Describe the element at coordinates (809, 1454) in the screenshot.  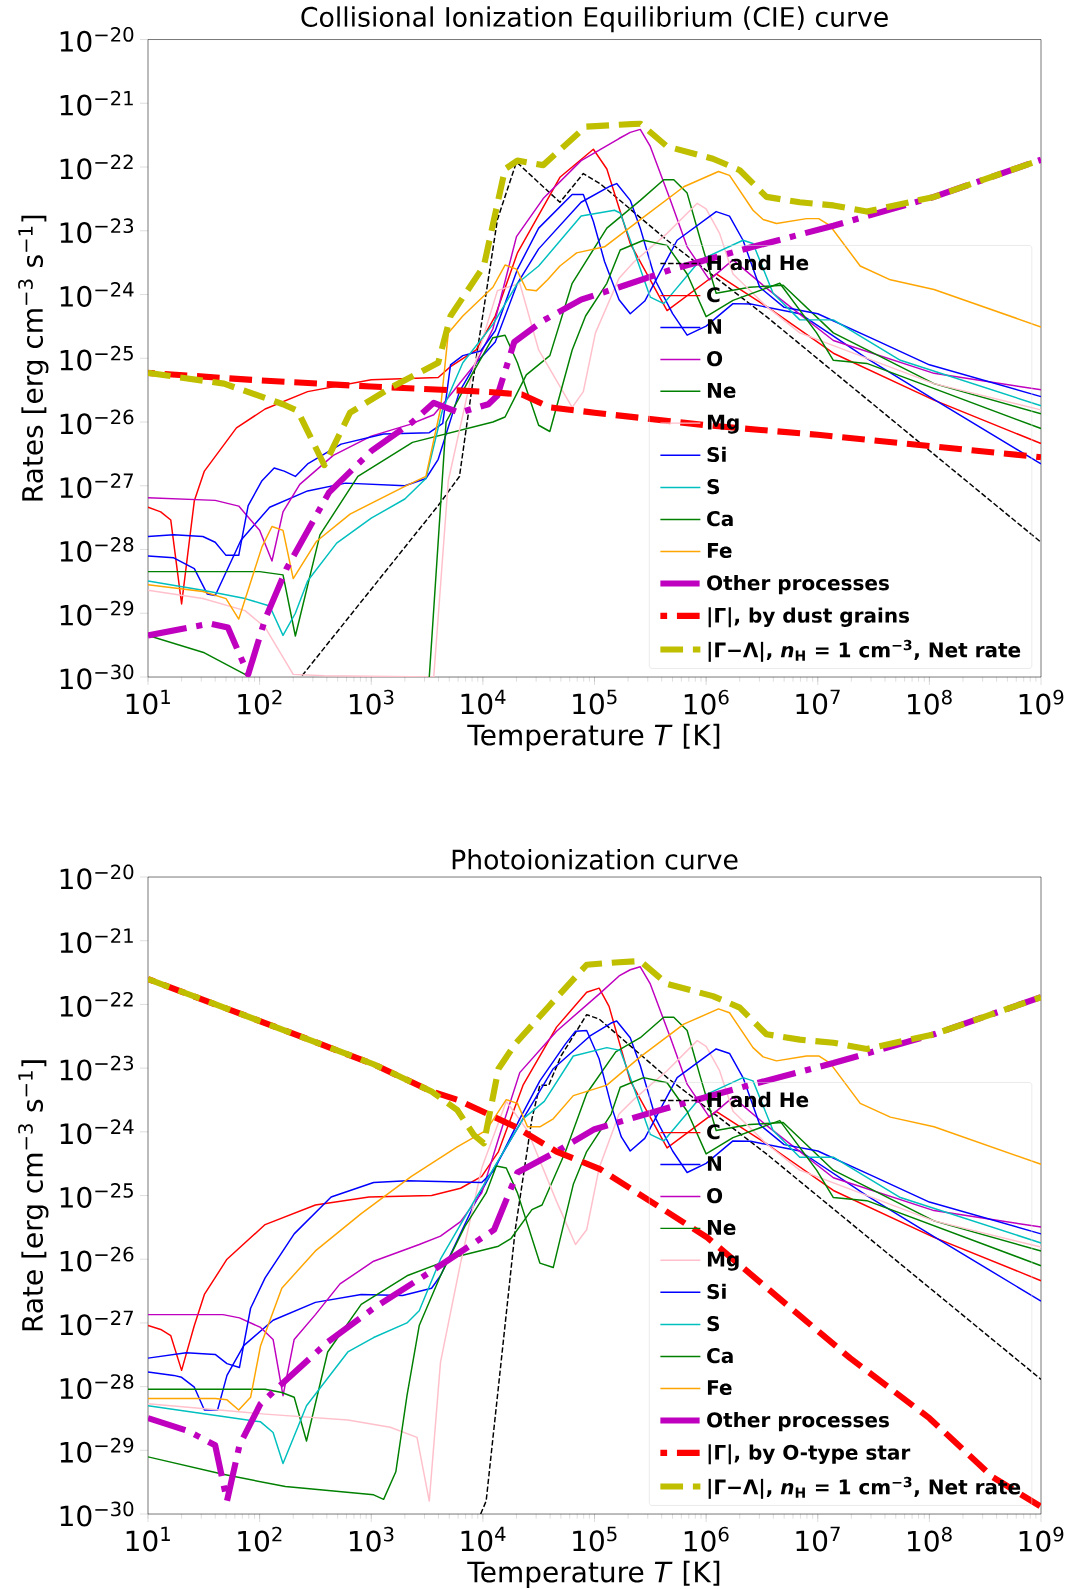
I see `legend-label: |Γ|, by O-type star` at that location.